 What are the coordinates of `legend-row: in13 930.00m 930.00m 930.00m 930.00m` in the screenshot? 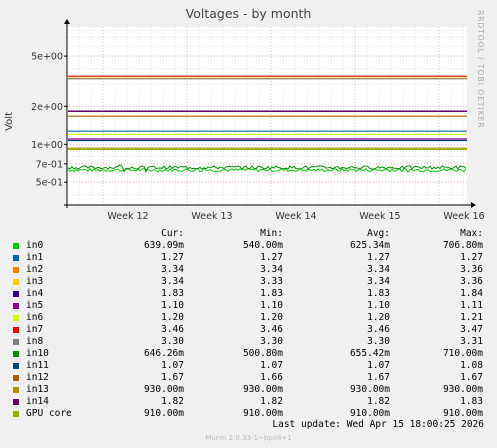 It's located at (248, 390).